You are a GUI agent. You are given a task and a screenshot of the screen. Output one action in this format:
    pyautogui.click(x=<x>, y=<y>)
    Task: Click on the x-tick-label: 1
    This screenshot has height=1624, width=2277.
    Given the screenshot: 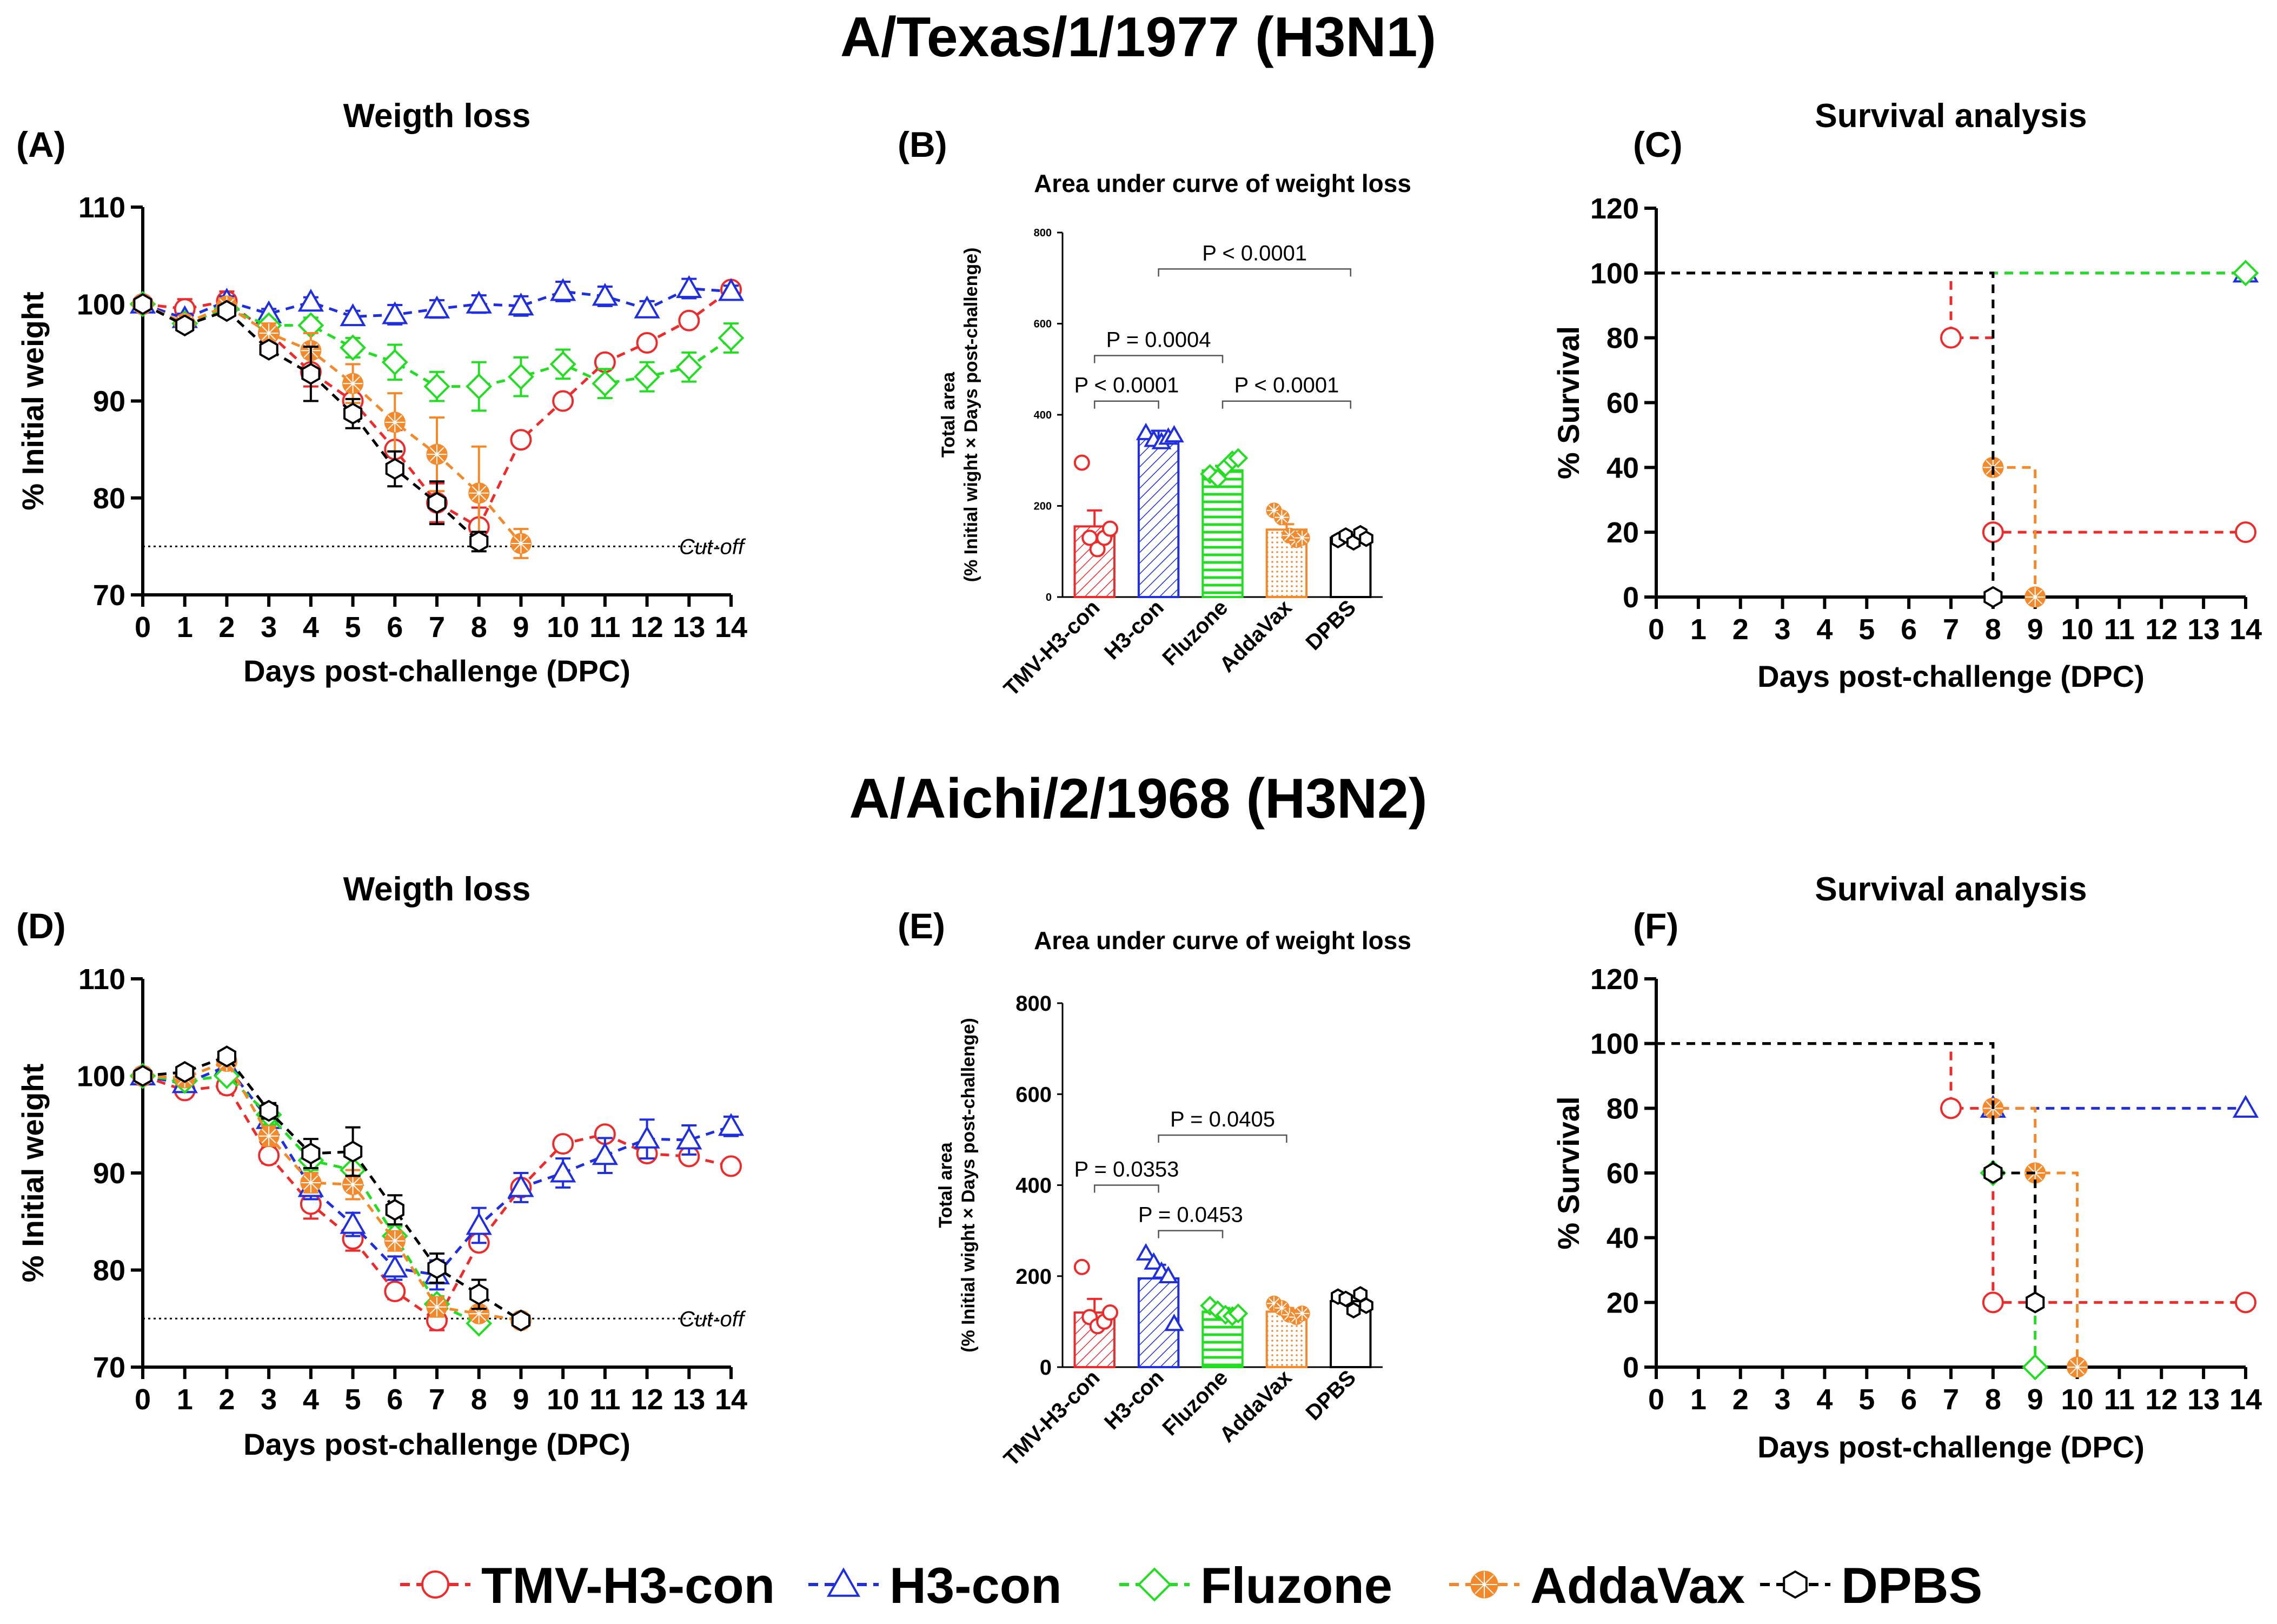 What is the action you would take?
    pyautogui.click(x=1698, y=629)
    